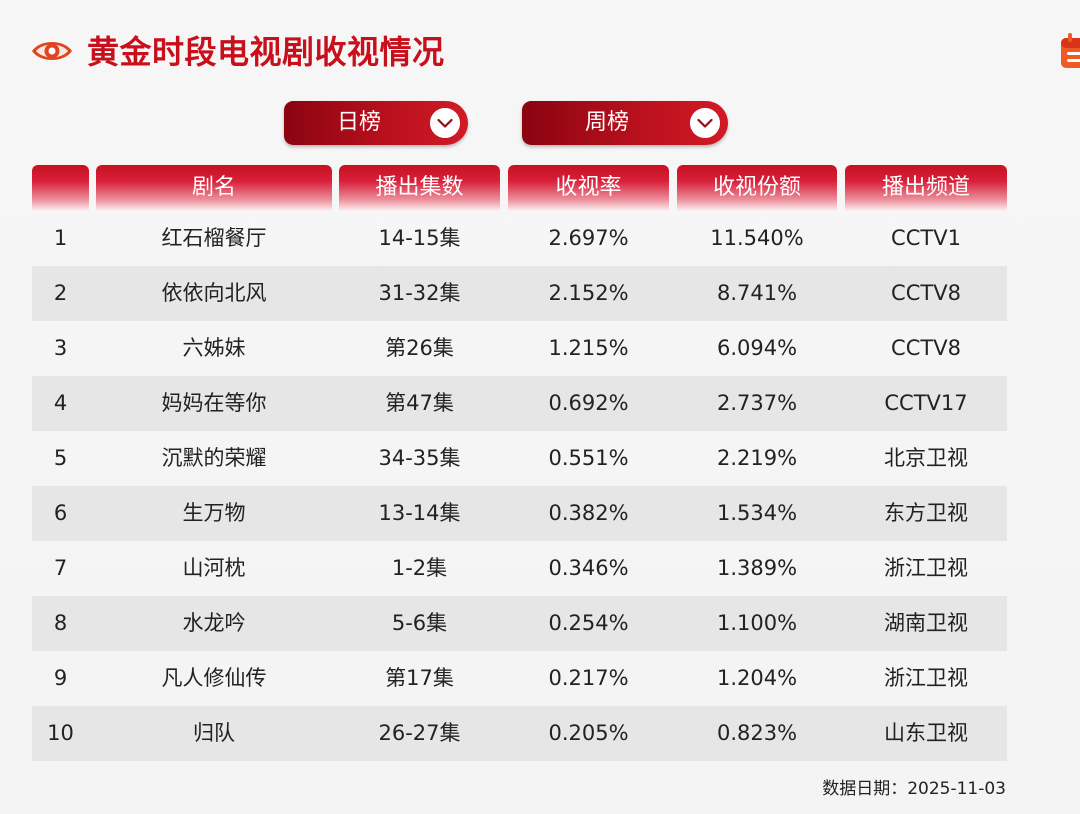 This screenshot has height=814, width=1080. I want to click on data-date: 数据日期：2025-11-03, so click(914, 789).